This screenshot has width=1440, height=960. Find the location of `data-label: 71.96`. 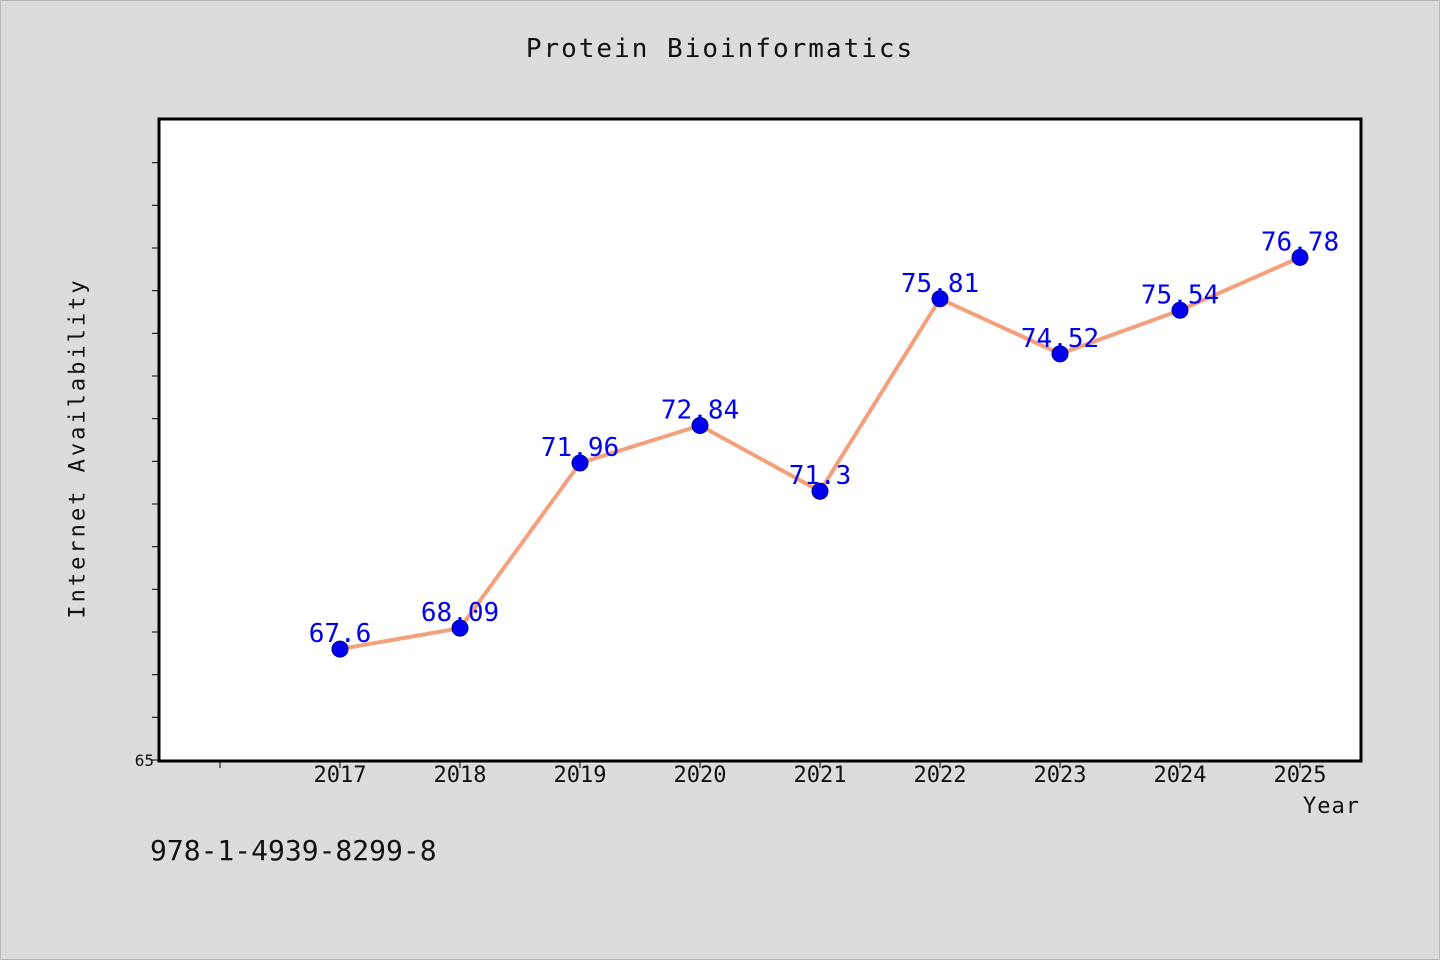

data-label: 71.96 is located at coordinates (580, 448).